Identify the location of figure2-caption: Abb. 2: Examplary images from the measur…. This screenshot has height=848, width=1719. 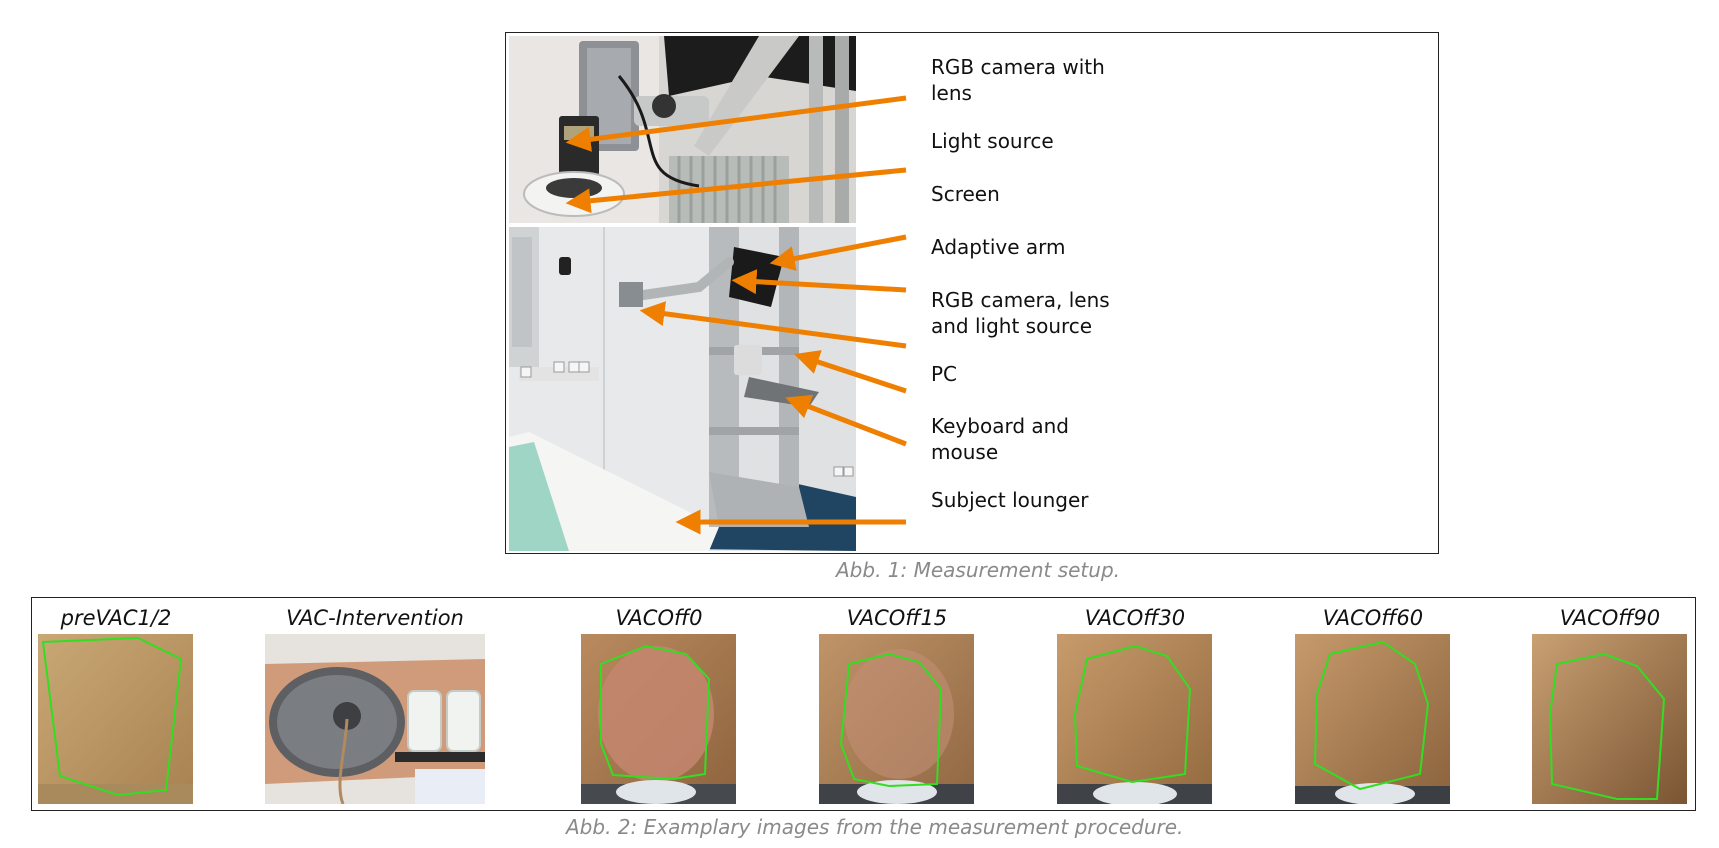
(875, 827).